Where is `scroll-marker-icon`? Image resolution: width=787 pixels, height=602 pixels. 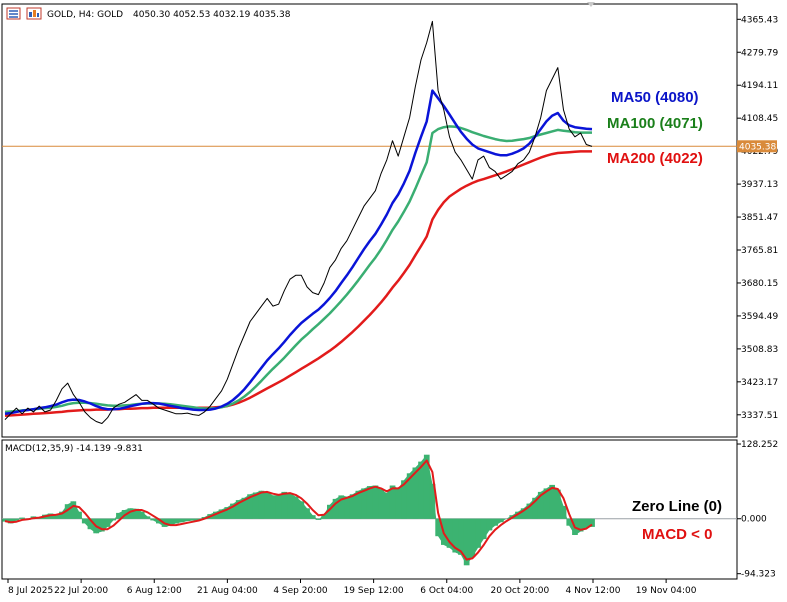
scroll-marker-icon is located at coordinates (591, 4).